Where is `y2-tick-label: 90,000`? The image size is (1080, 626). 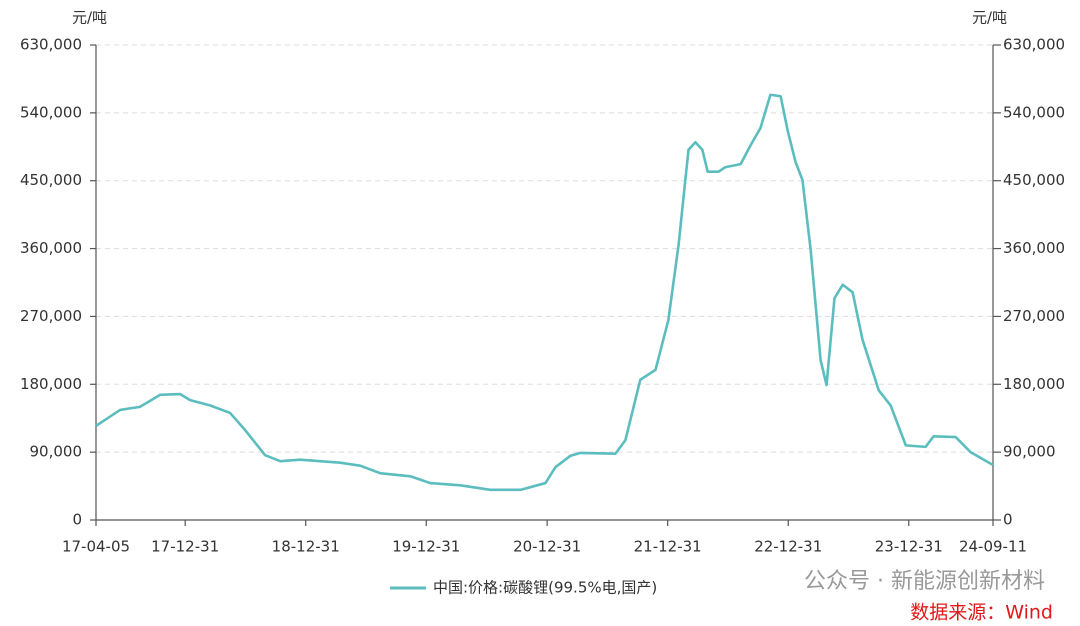
y2-tick-label: 90,000 is located at coordinates (1029, 452).